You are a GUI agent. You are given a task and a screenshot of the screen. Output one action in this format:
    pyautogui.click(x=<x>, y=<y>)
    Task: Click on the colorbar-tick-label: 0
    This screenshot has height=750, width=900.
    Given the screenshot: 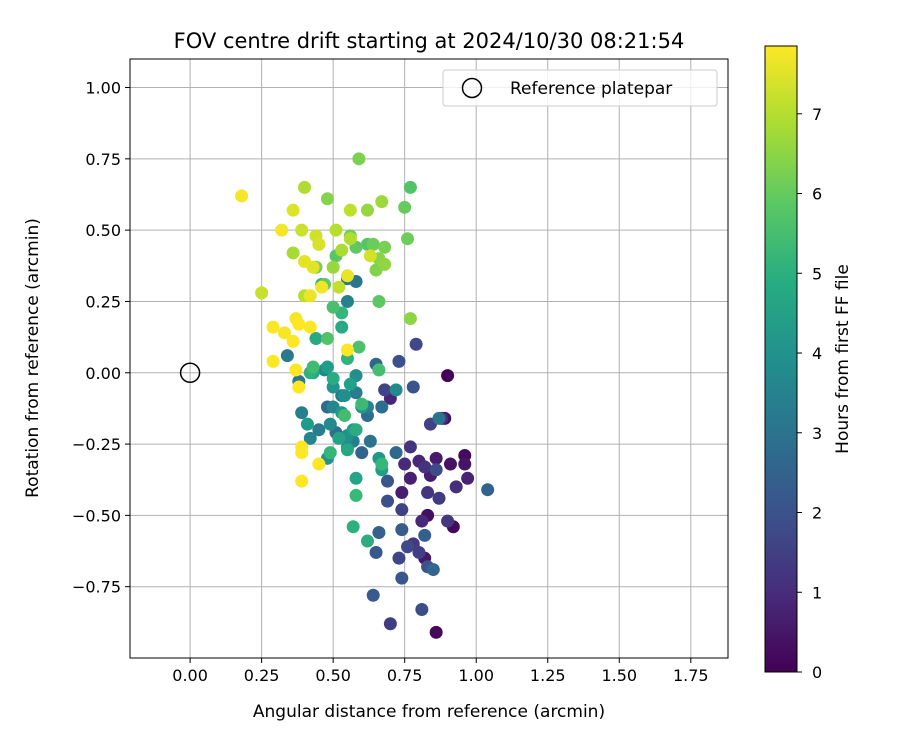 What is the action you would take?
    pyautogui.click(x=817, y=672)
    